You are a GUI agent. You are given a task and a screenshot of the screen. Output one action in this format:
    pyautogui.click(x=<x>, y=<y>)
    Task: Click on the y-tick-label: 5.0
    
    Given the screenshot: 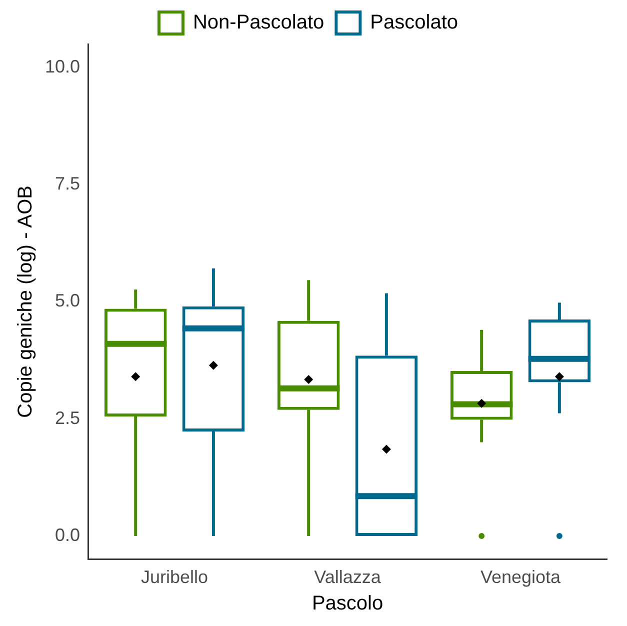 What is the action you would take?
    pyautogui.click(x=67, y=300)
    